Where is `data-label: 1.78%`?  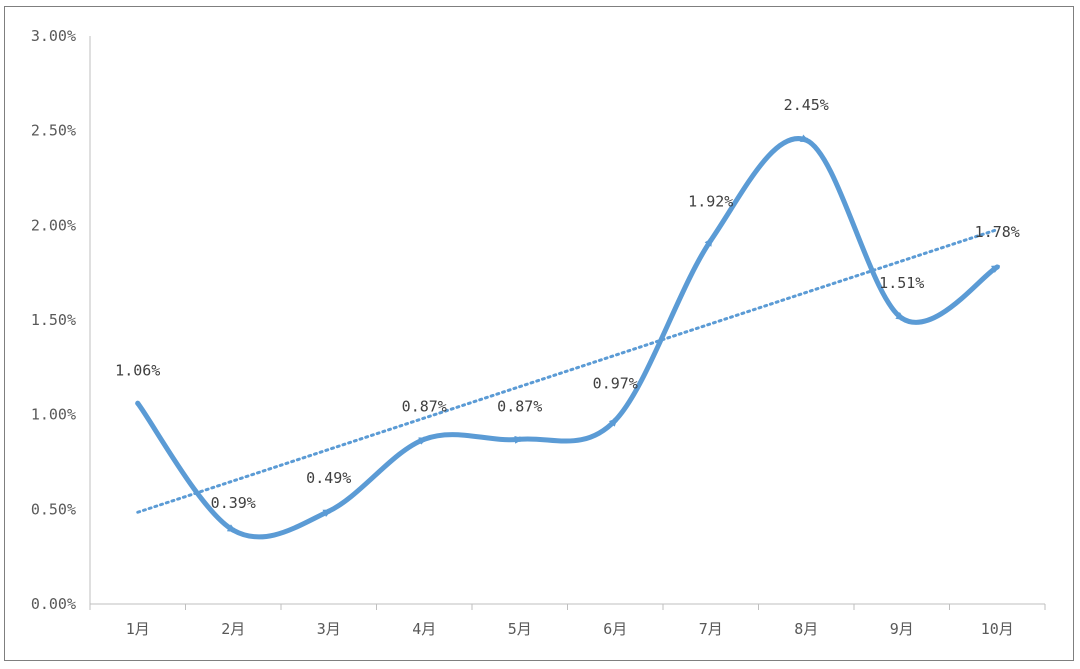
data-label: 1.78% is located at coordinates (997, 232).